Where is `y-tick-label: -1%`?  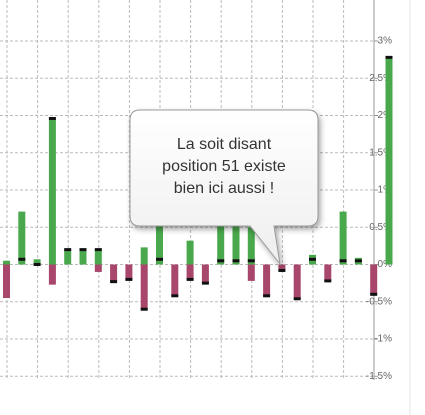 y-tick-label: -1% is located at coordinates (383, 339).